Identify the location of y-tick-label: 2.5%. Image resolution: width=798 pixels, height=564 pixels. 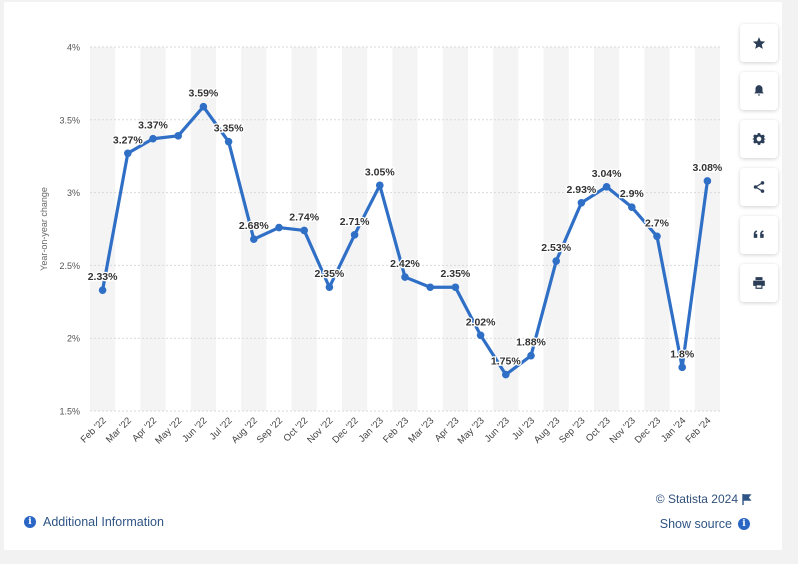
(69, 266).